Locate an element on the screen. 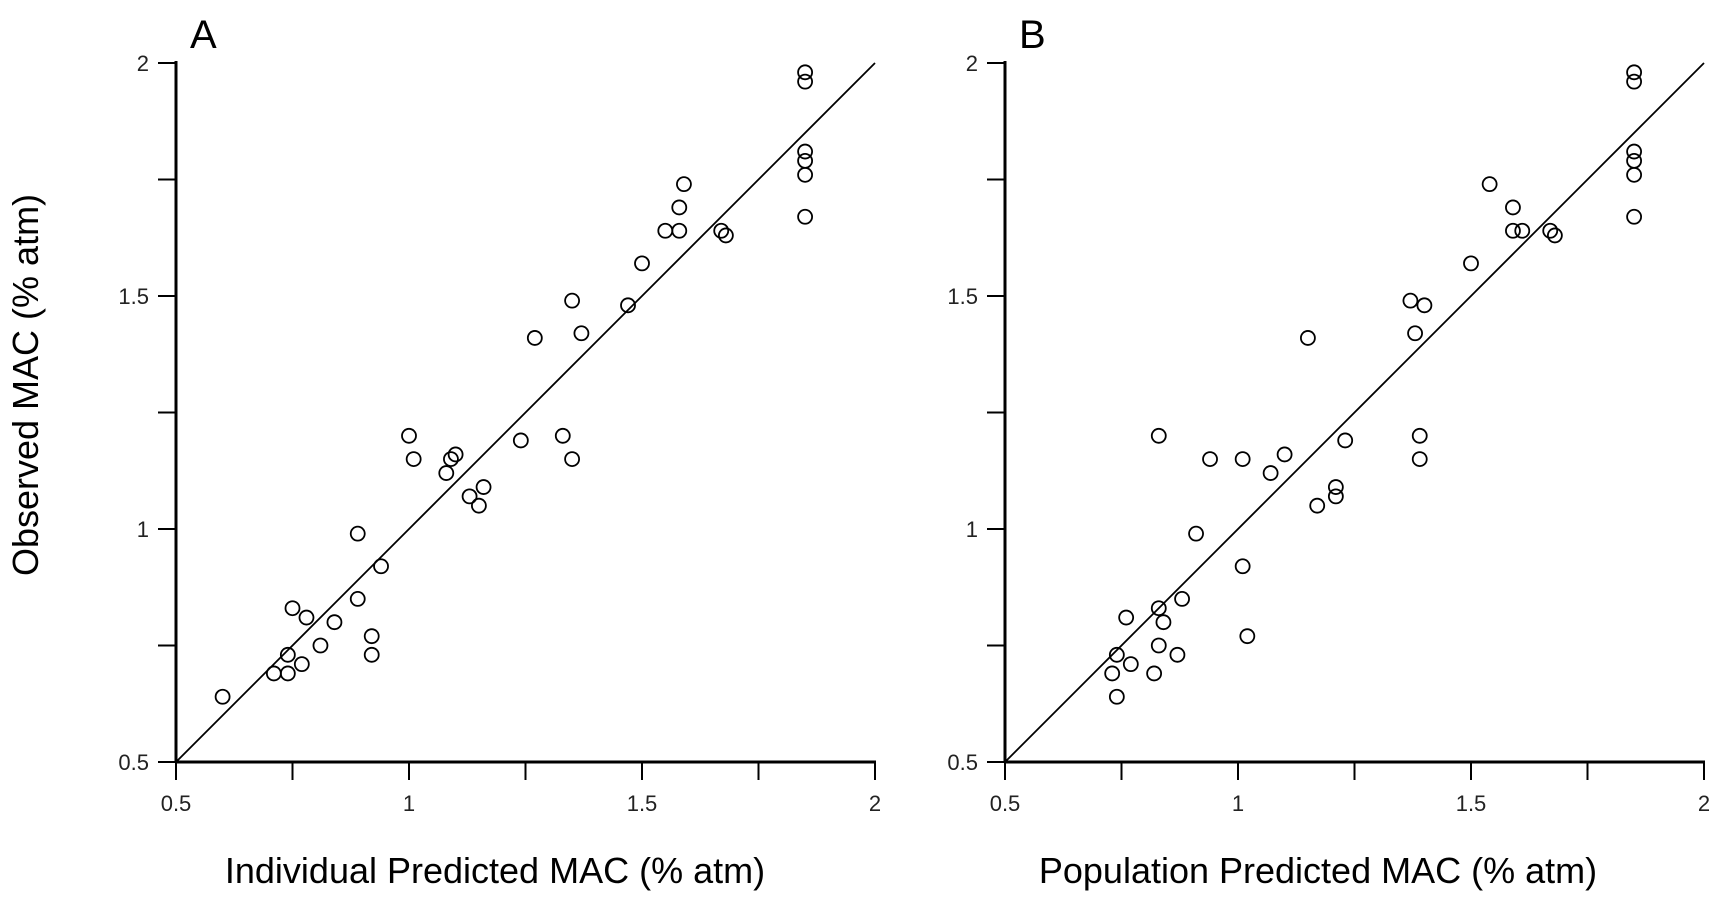  panel-a-x-tick-label: 0.5 is located at coordinates (176, 803).